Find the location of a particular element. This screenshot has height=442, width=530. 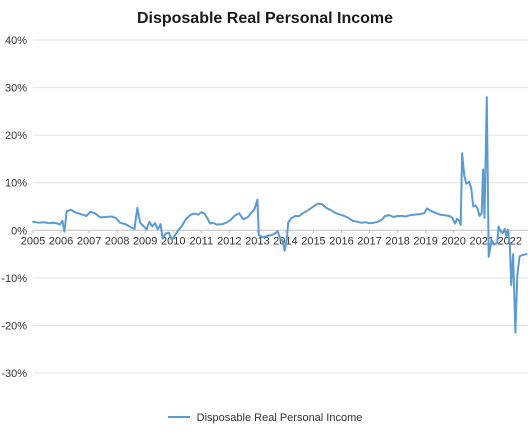

legend-label: Disposable Real Personal Income is located at coordinates (279, 418).